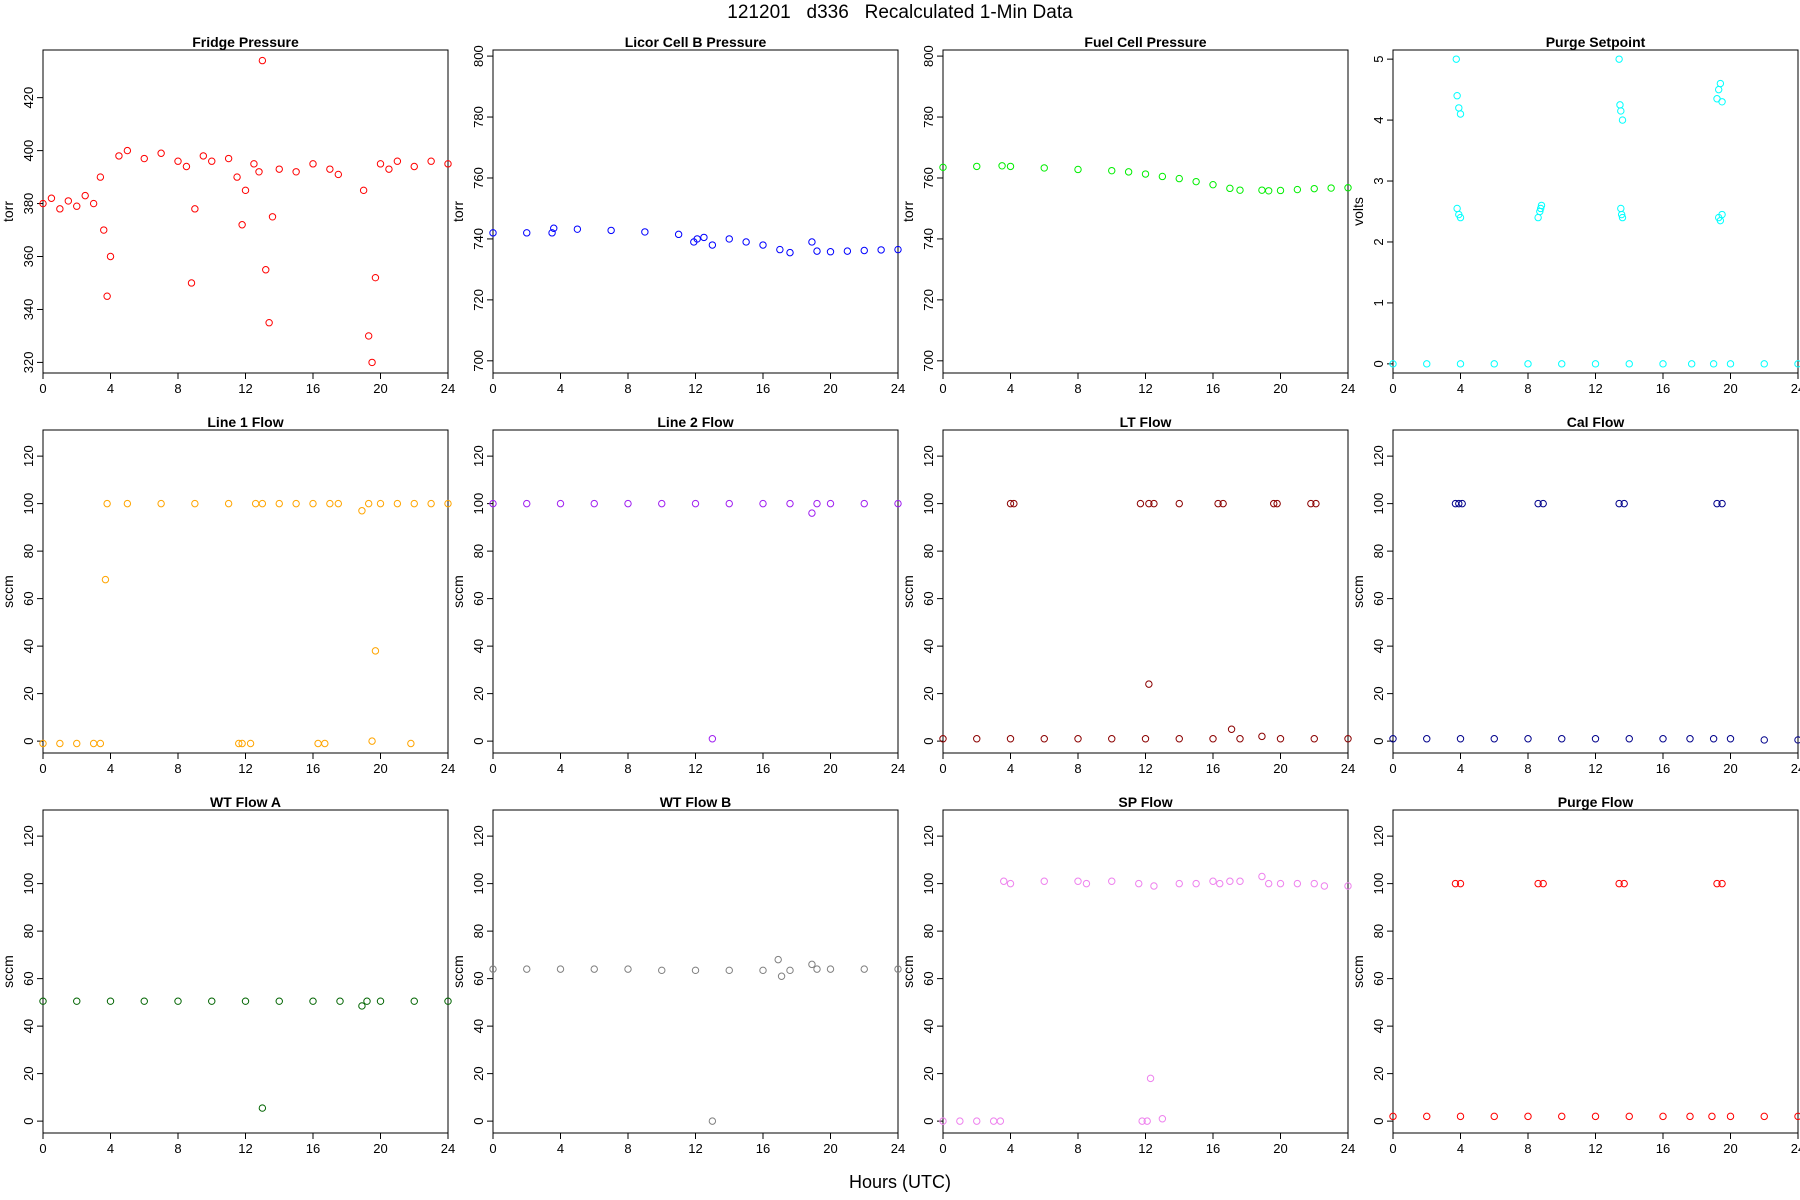 The image size is (1800, 1200). What do you see at coordinates (627, 1148) in the screenshot?
I see `wt-flow-b-x-tick-label: 8` at bounding box center [627, 1148].